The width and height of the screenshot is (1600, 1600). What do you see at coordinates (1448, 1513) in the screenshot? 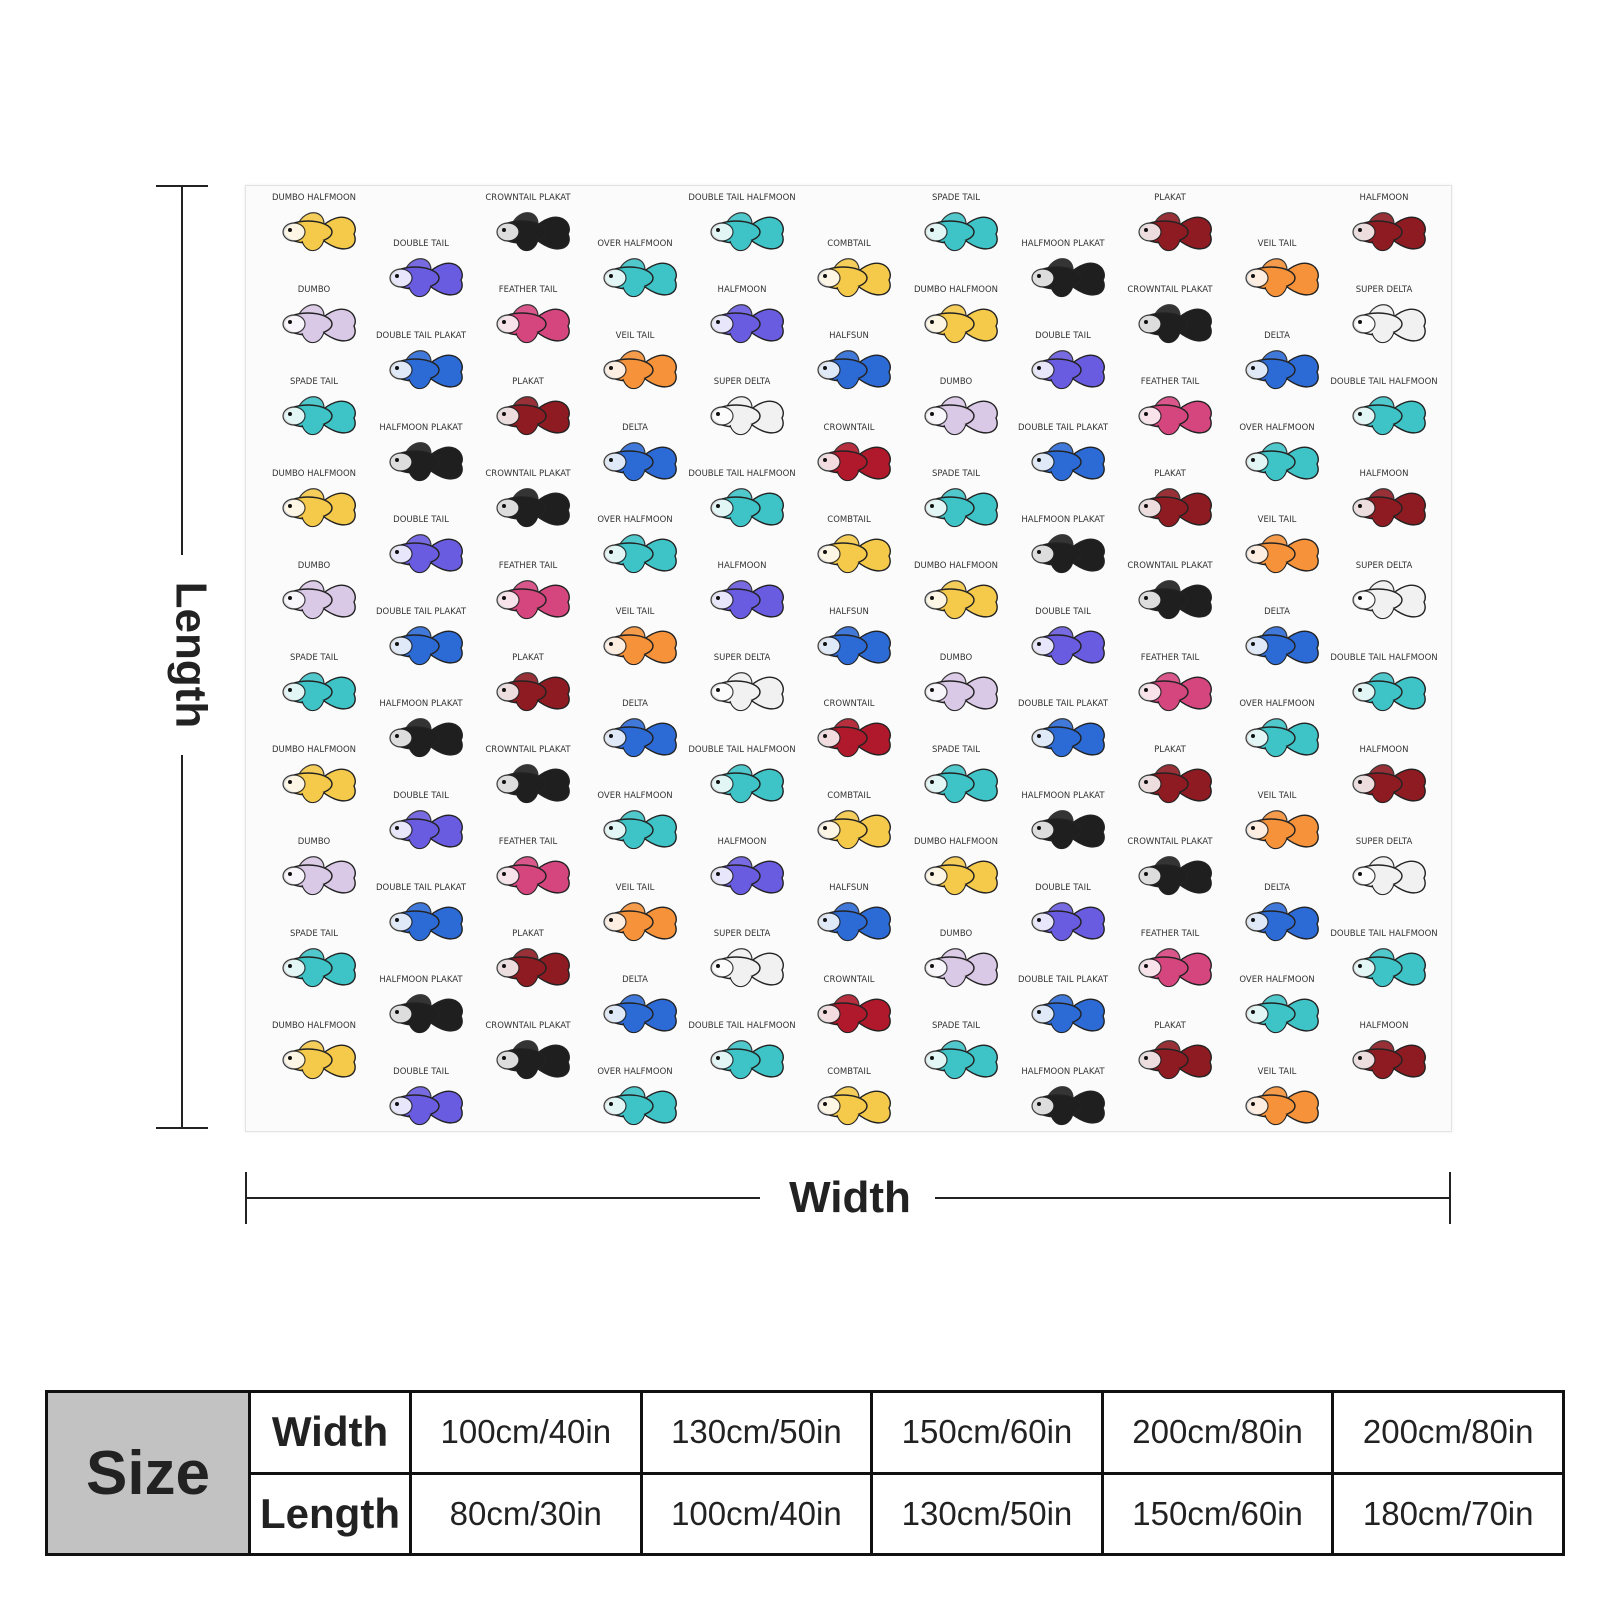
I see `length-value: 180cm/70in` at bounding box center [1448, 1513].